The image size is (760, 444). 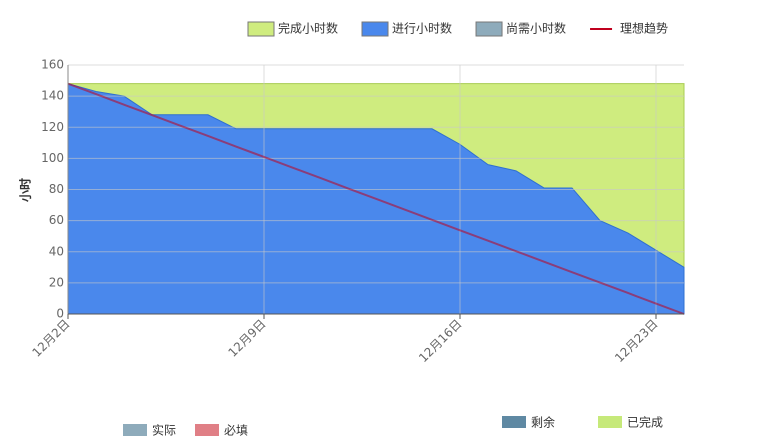 I want to click on x-tick-label: 12月23日, so click(x=636, y=341).